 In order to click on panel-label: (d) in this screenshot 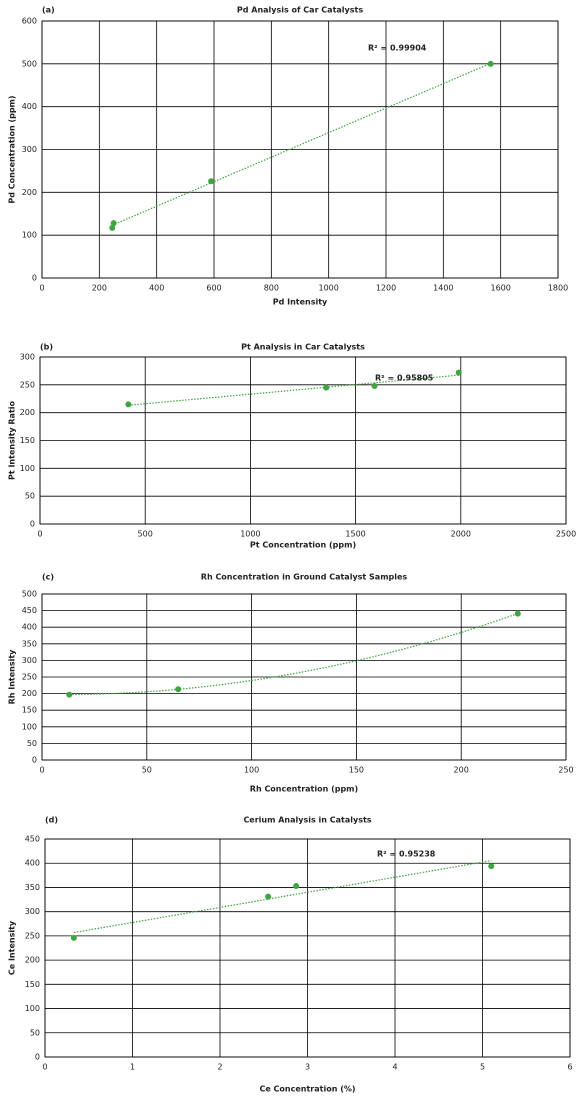, I will do `click(51, 820)`.